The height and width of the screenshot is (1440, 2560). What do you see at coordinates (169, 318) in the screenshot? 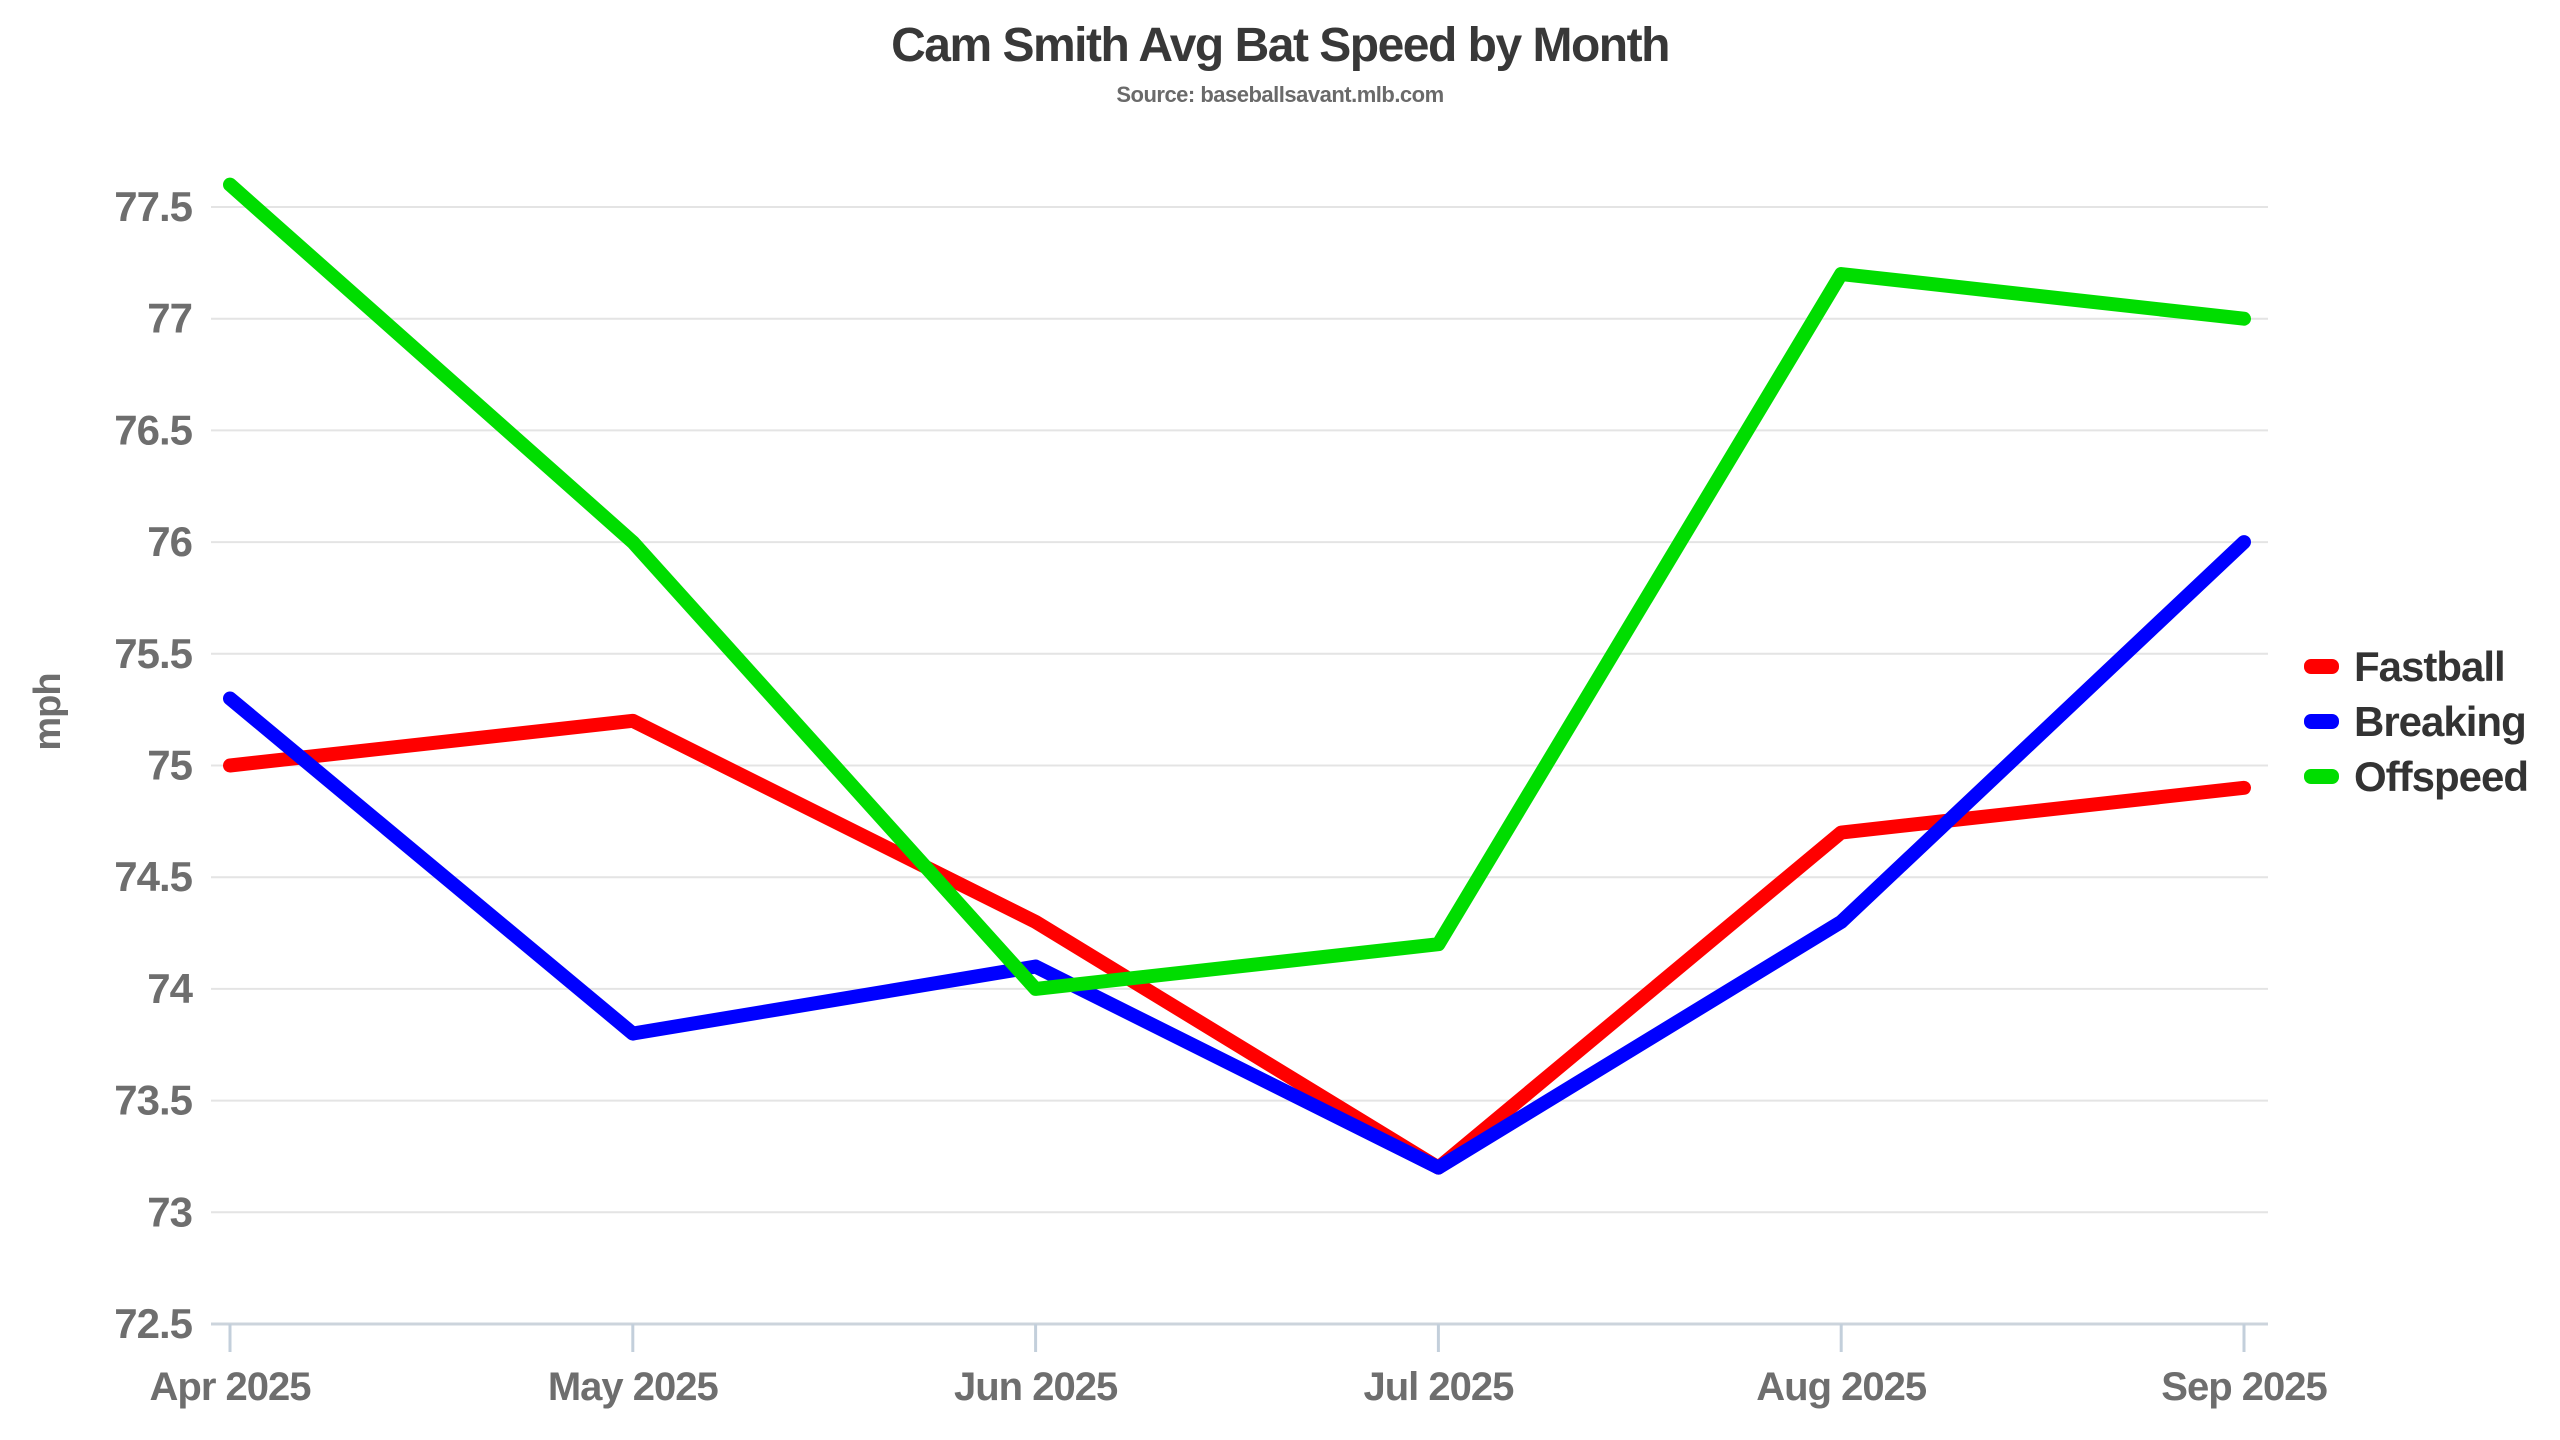
I see `y-tick-label: 77` at bounding box center [169, 318].